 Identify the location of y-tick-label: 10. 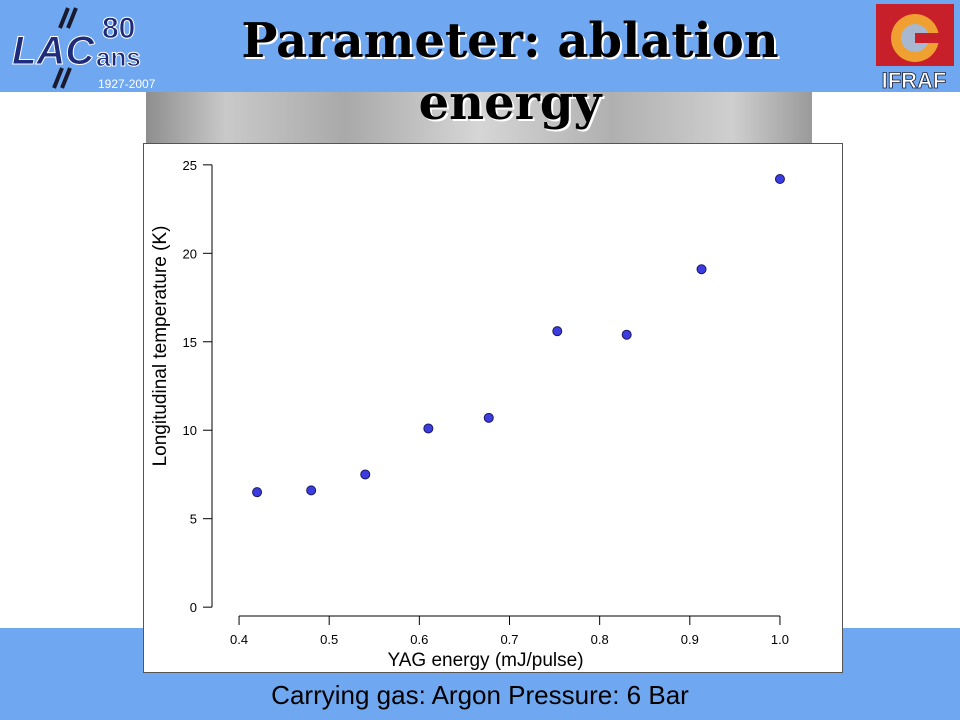
(190, 430).